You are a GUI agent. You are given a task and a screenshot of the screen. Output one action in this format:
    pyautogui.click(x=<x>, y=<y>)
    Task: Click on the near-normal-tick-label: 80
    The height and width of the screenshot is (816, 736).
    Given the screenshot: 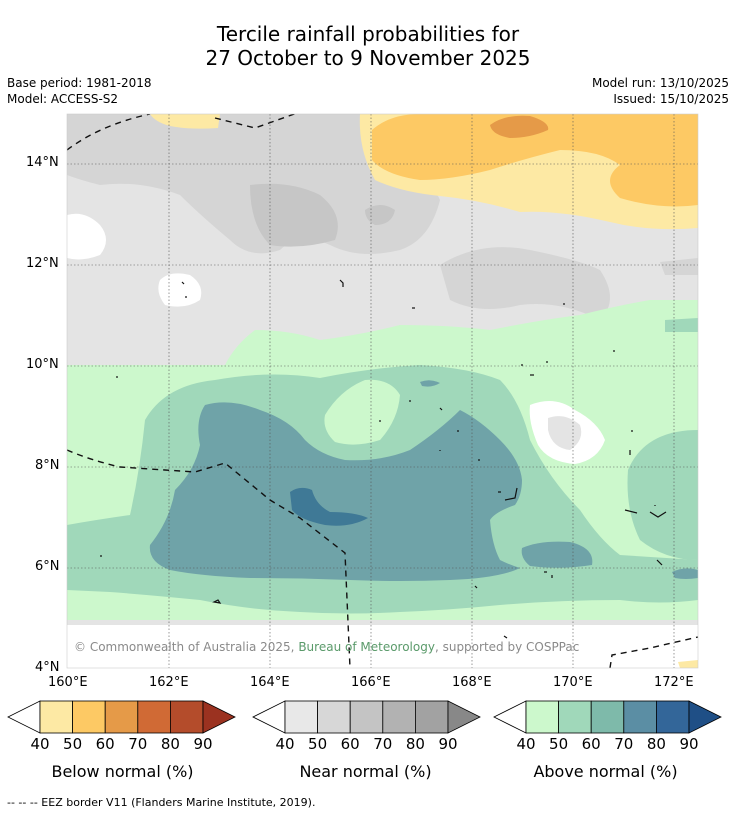 What is the action you would take?
    pyautogui.click(x=415, y=744)
    